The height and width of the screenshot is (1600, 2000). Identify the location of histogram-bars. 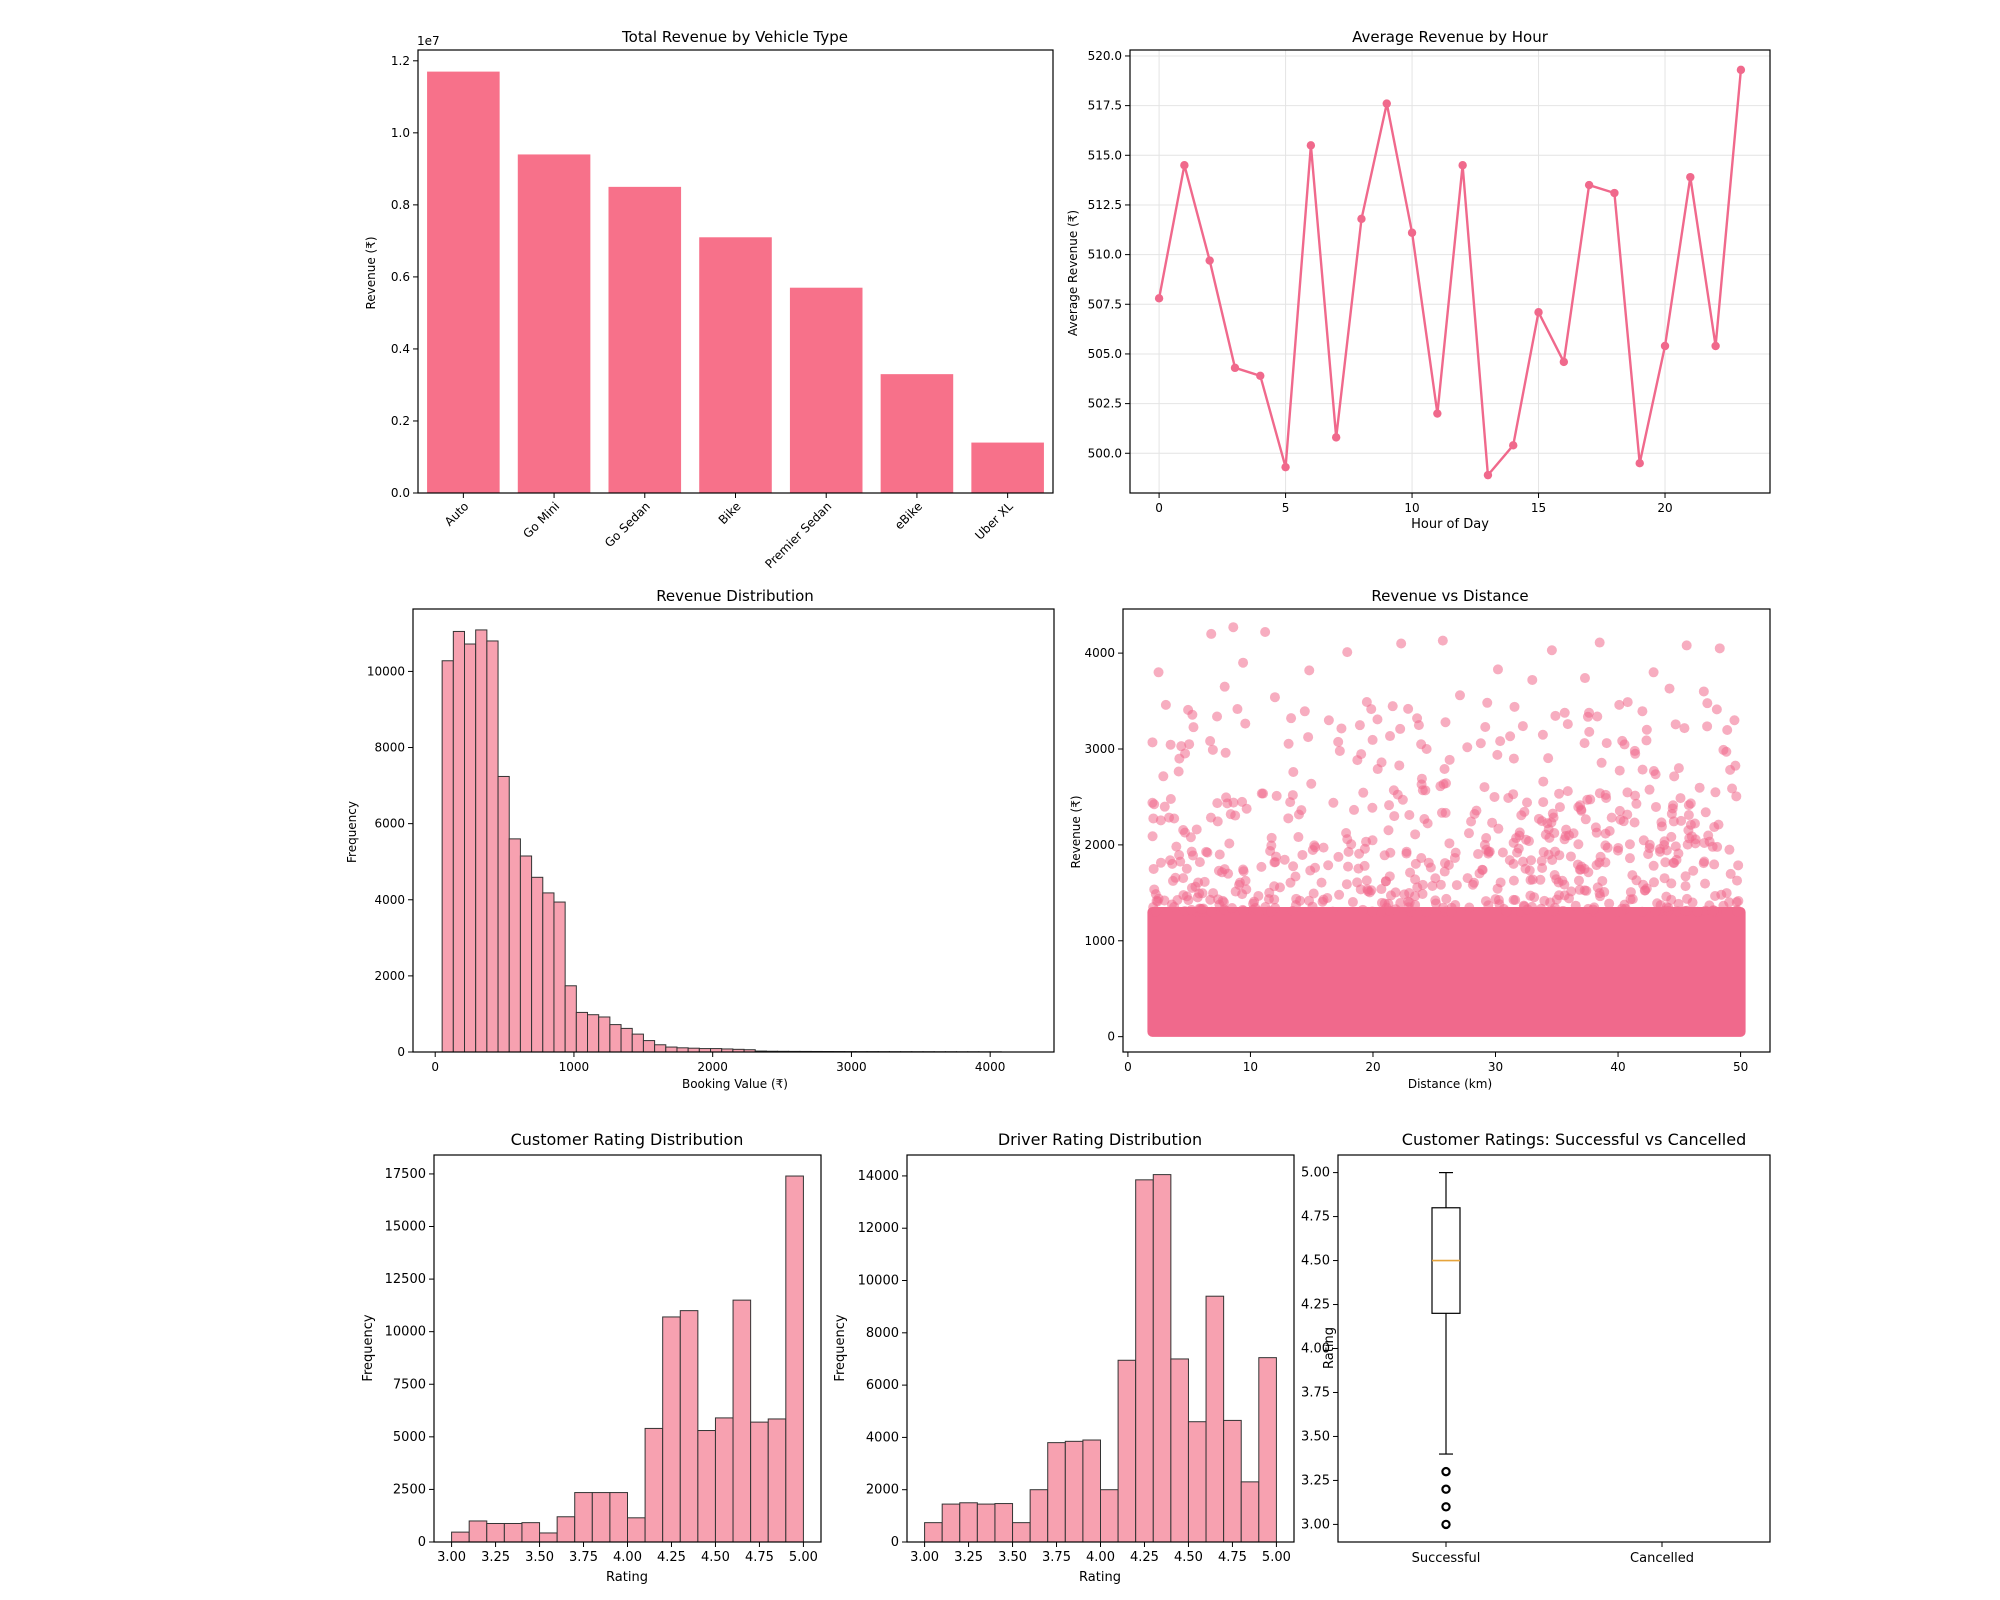
(627, 1359).